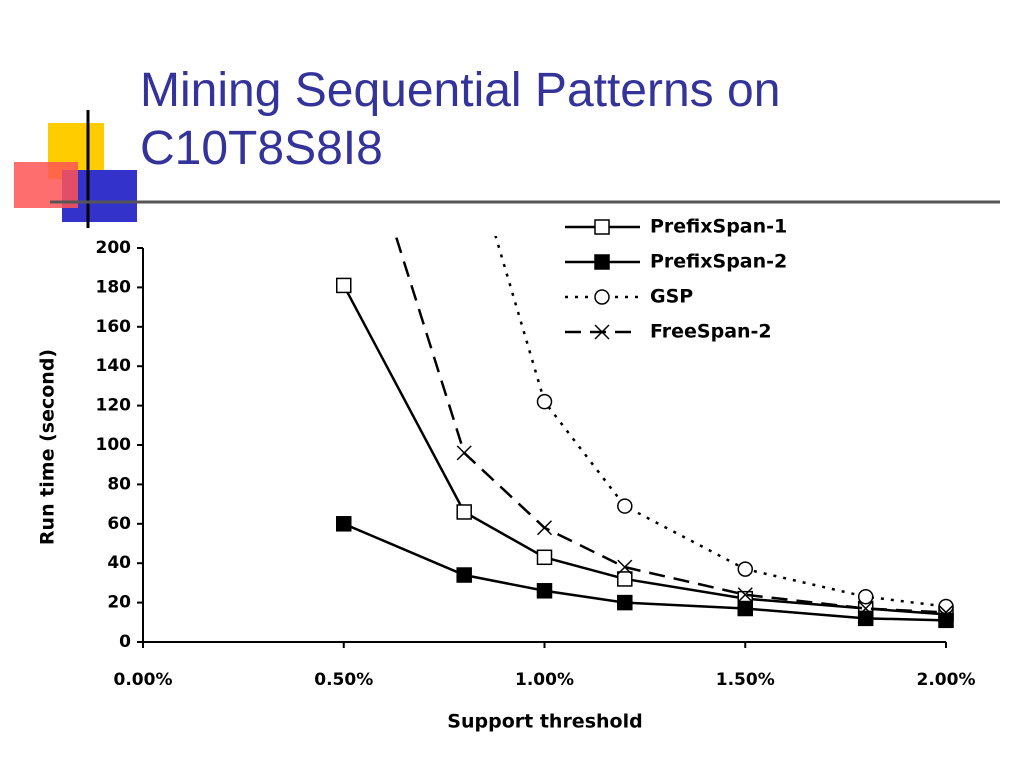 This screenshot has width=1024, height=768. I want to click on y-tick-label: 180, so click(114, 287).